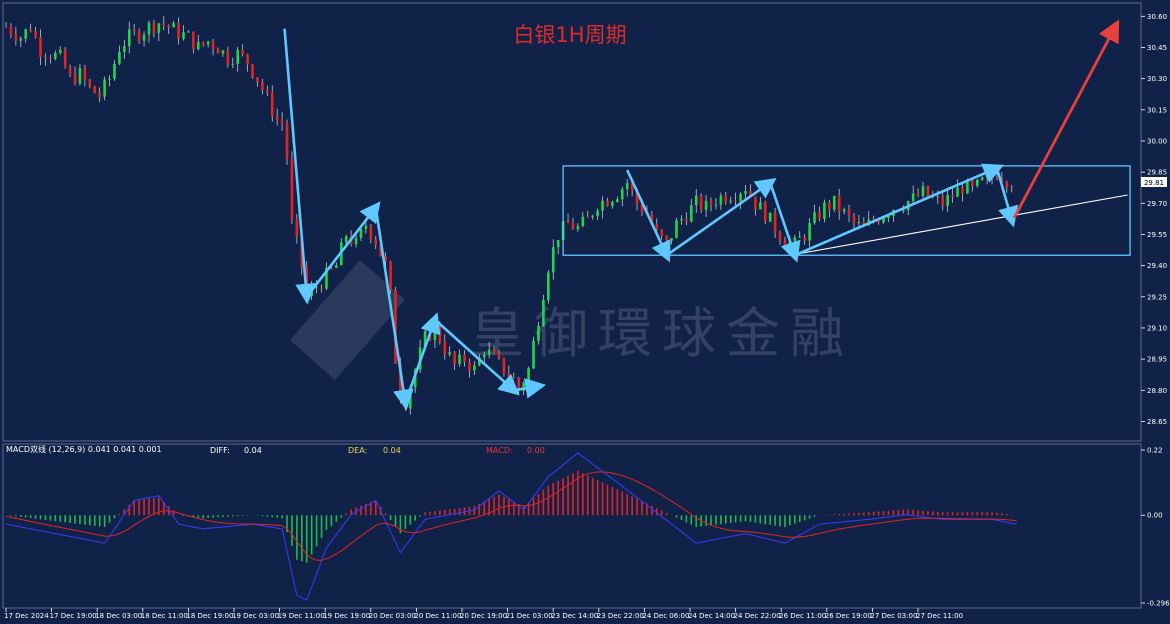 The height and width of the screenshot is (624, 1170). Describe the element at coordinates (1155, 527) in the screenshot. I see `macd-y-axis: 0.22 0.00 -0.296` at that location.